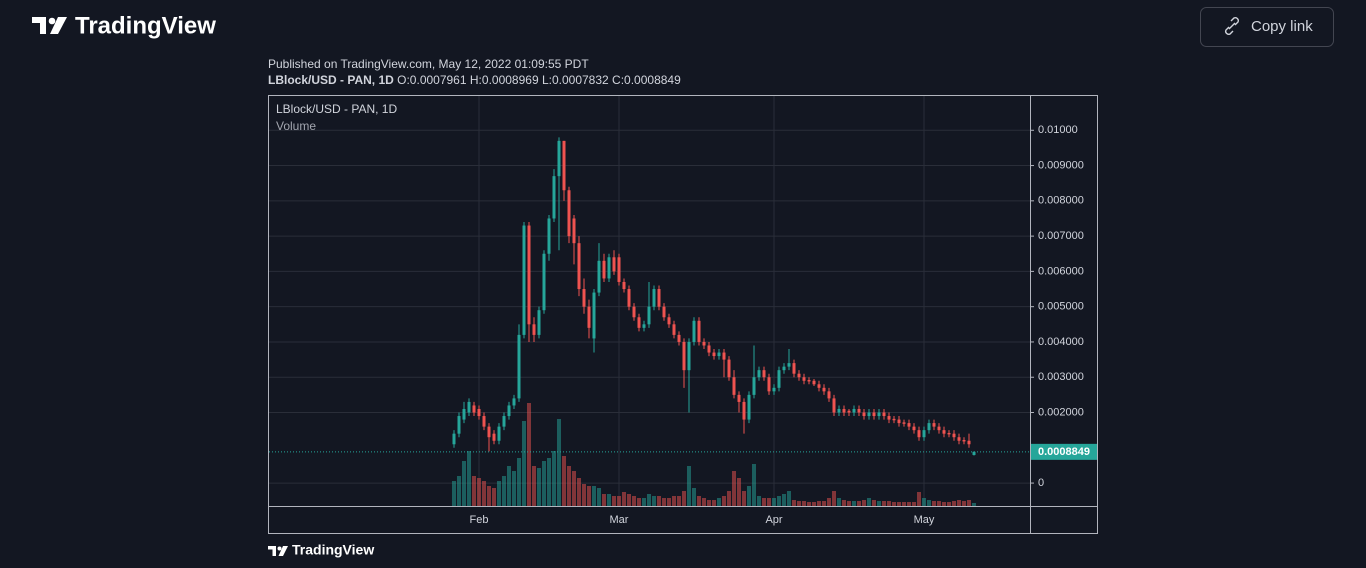 The height and width of the screenshot is (568, 1366). What do you see at coordinates (296, 126) in the screenshot?
I see `volume-label: Volume` at bounding box center [296, 126].